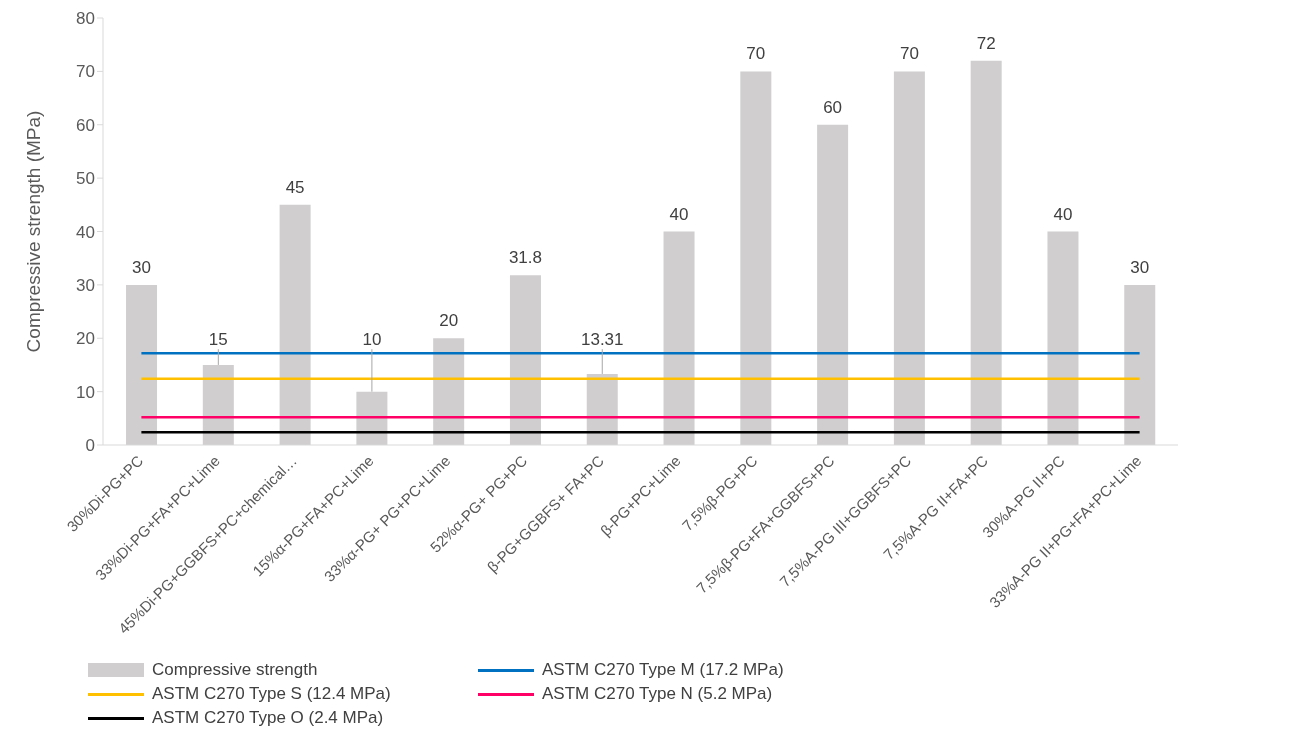 Image resolution: width=1304 pixels, height=745 pixels. I want to click on legend-label: ASTM C270 Type O (2.4 MPa), so click(268, 718).